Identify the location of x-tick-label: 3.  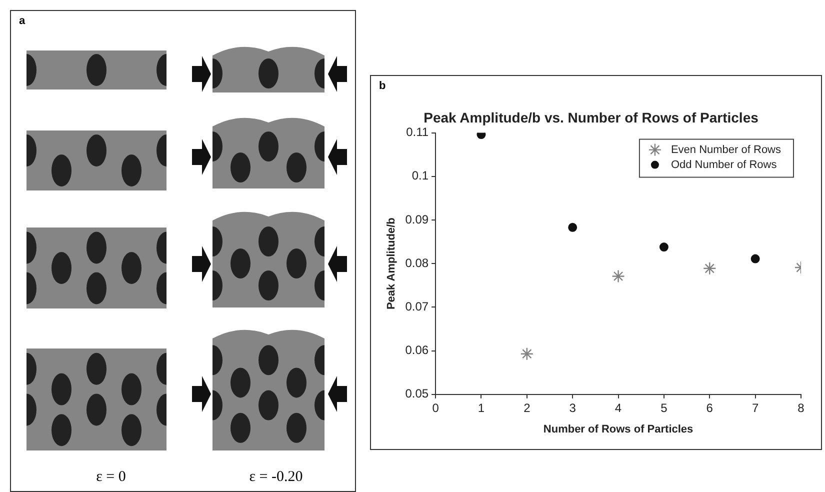
(572, 407).